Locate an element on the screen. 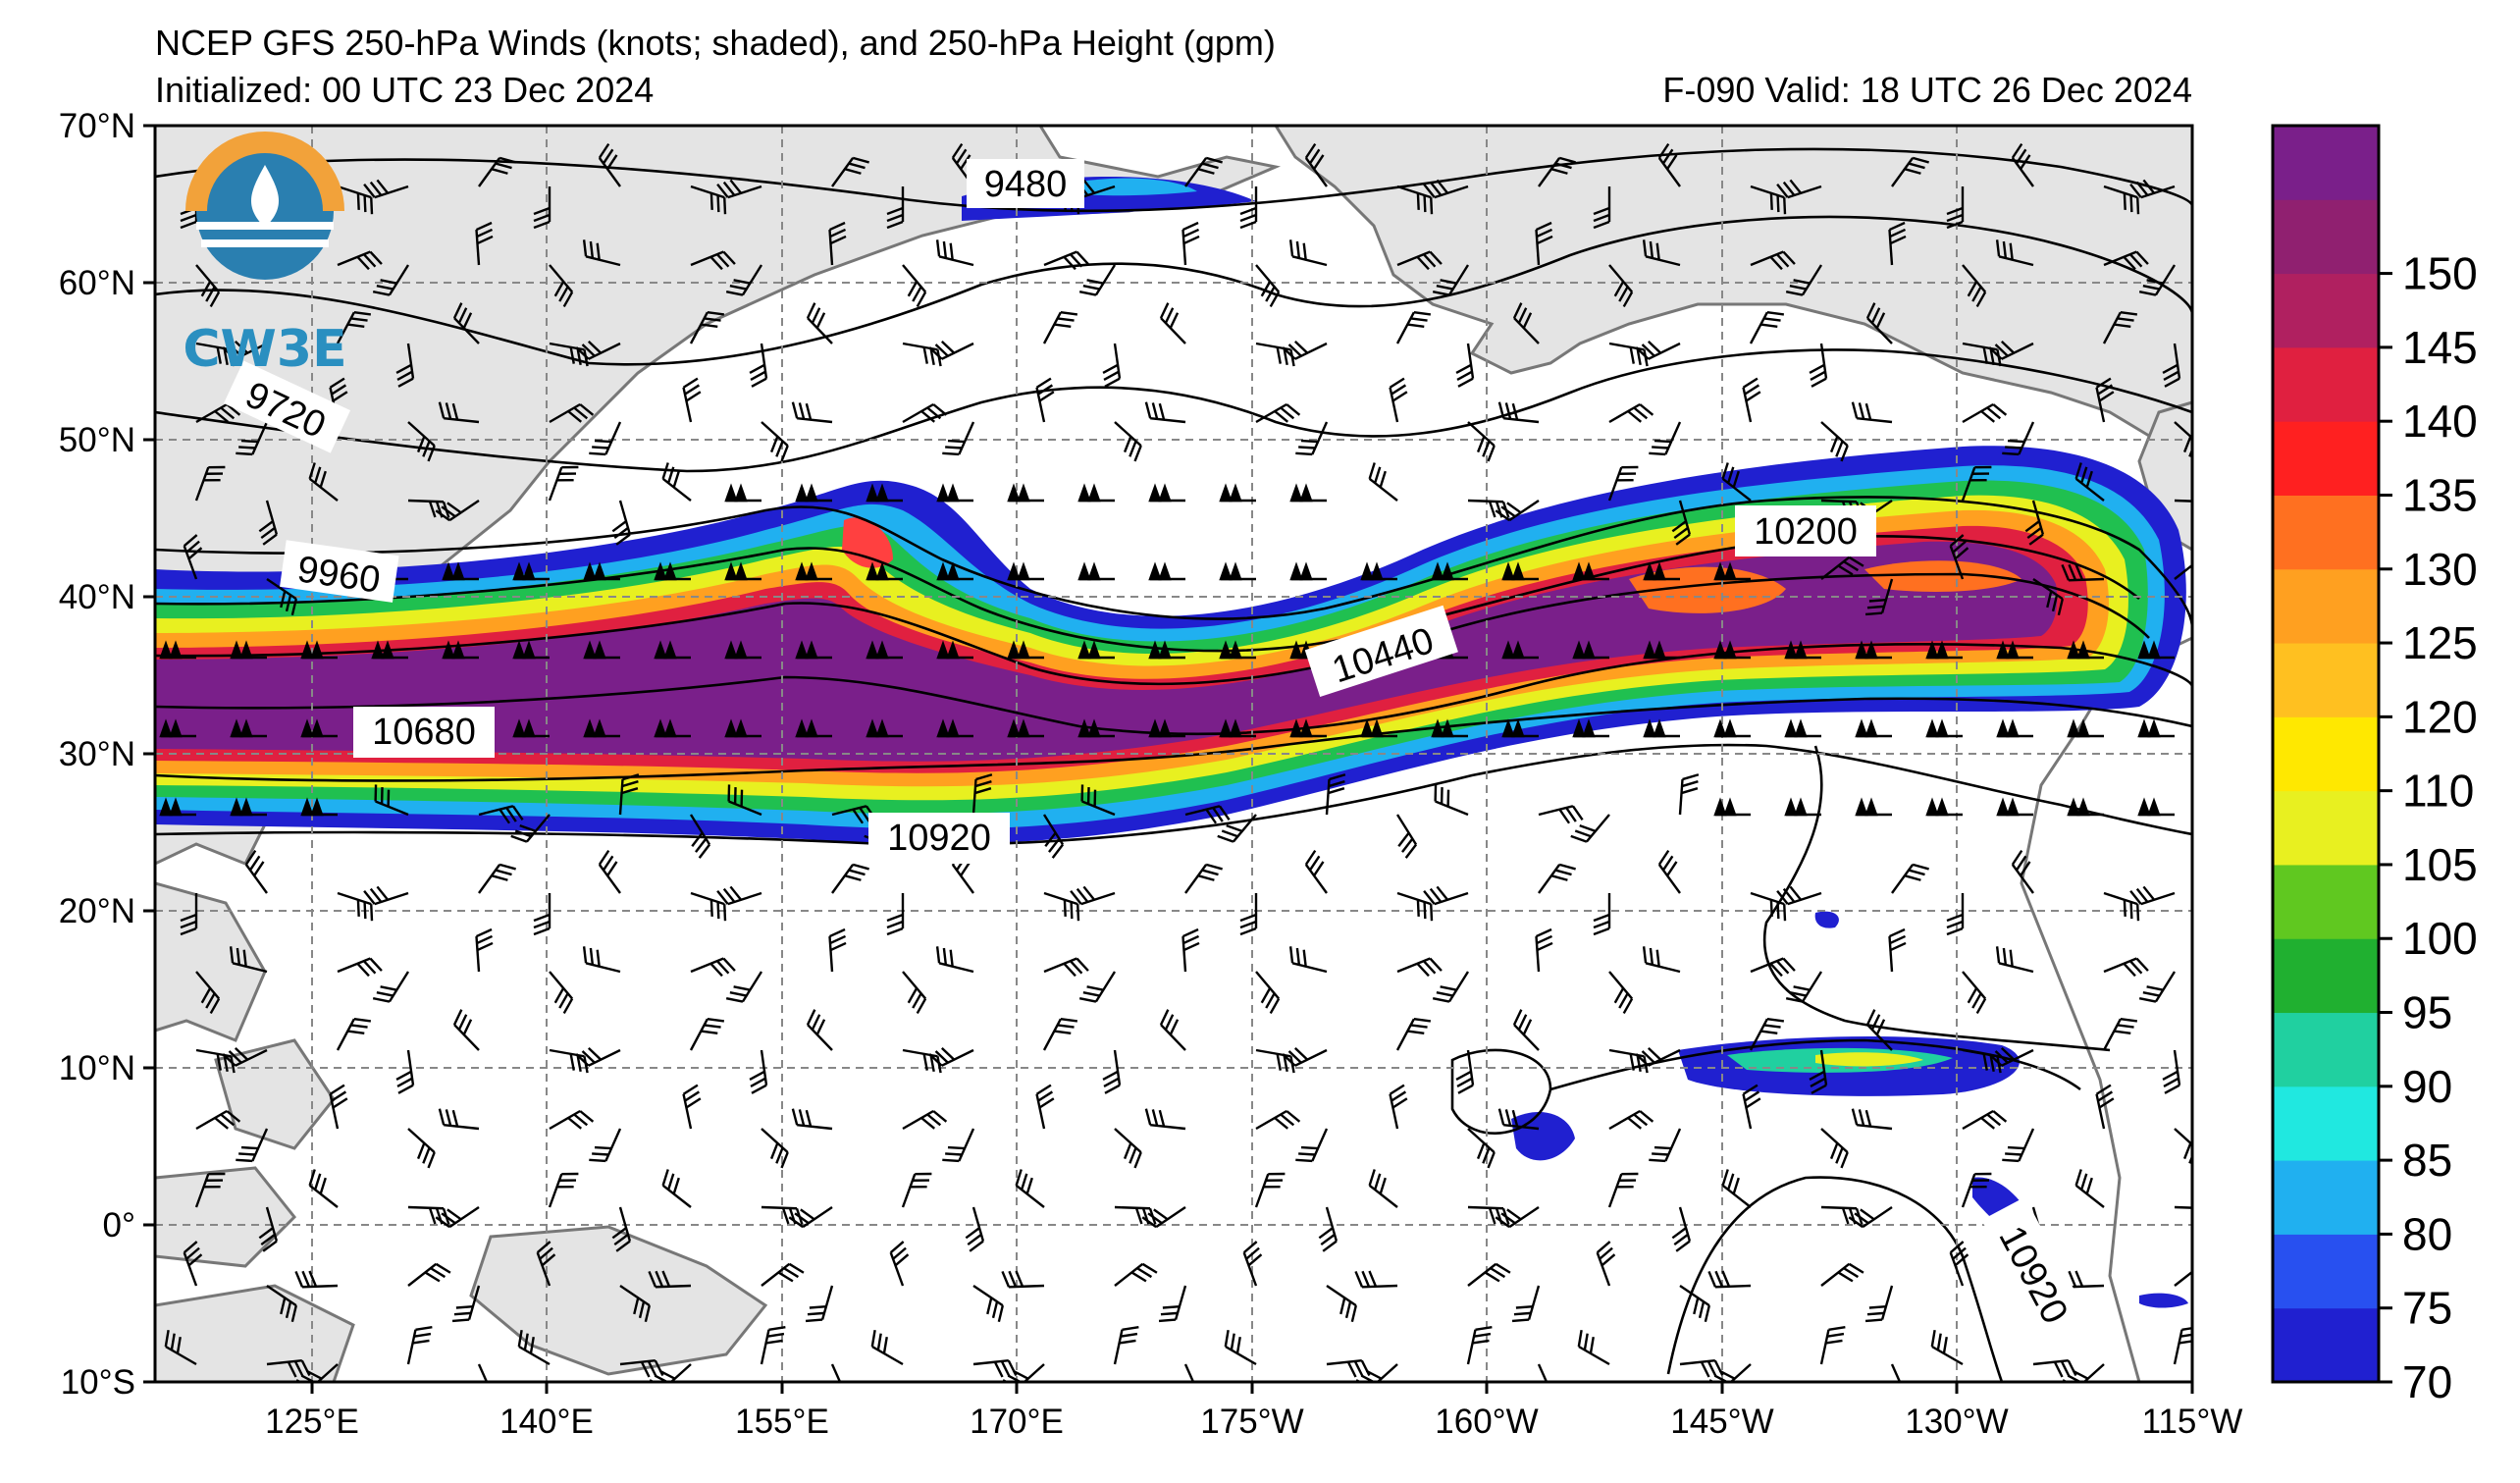 The height and width of the screenshot is (1483, 2520). lon-label-125e: 125°E is located at coordinates (312, 1422).